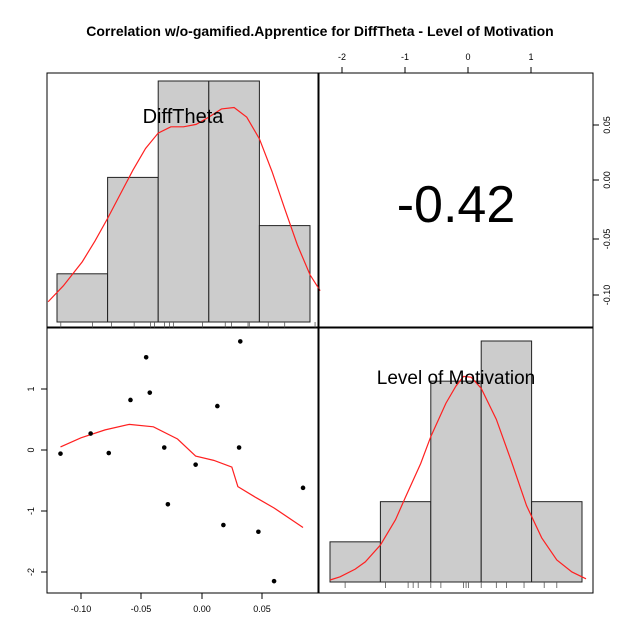  What do you see at coordinates (405, 57) in the screenshot?
I see `top-axis-tick-label: -1` at bounding box center [405, 57].